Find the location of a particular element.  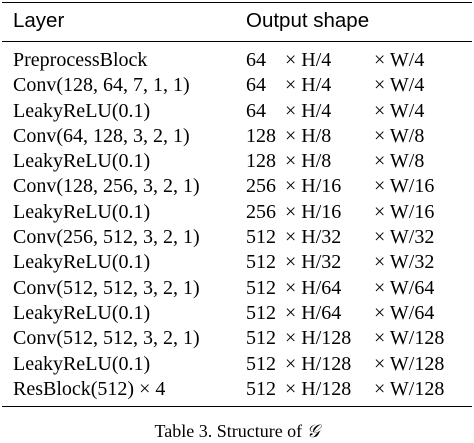

table-row: Conv(512, 512, 3, 2, 1) 512 × H/128 × W/128 is located at coordinates (237, 338).